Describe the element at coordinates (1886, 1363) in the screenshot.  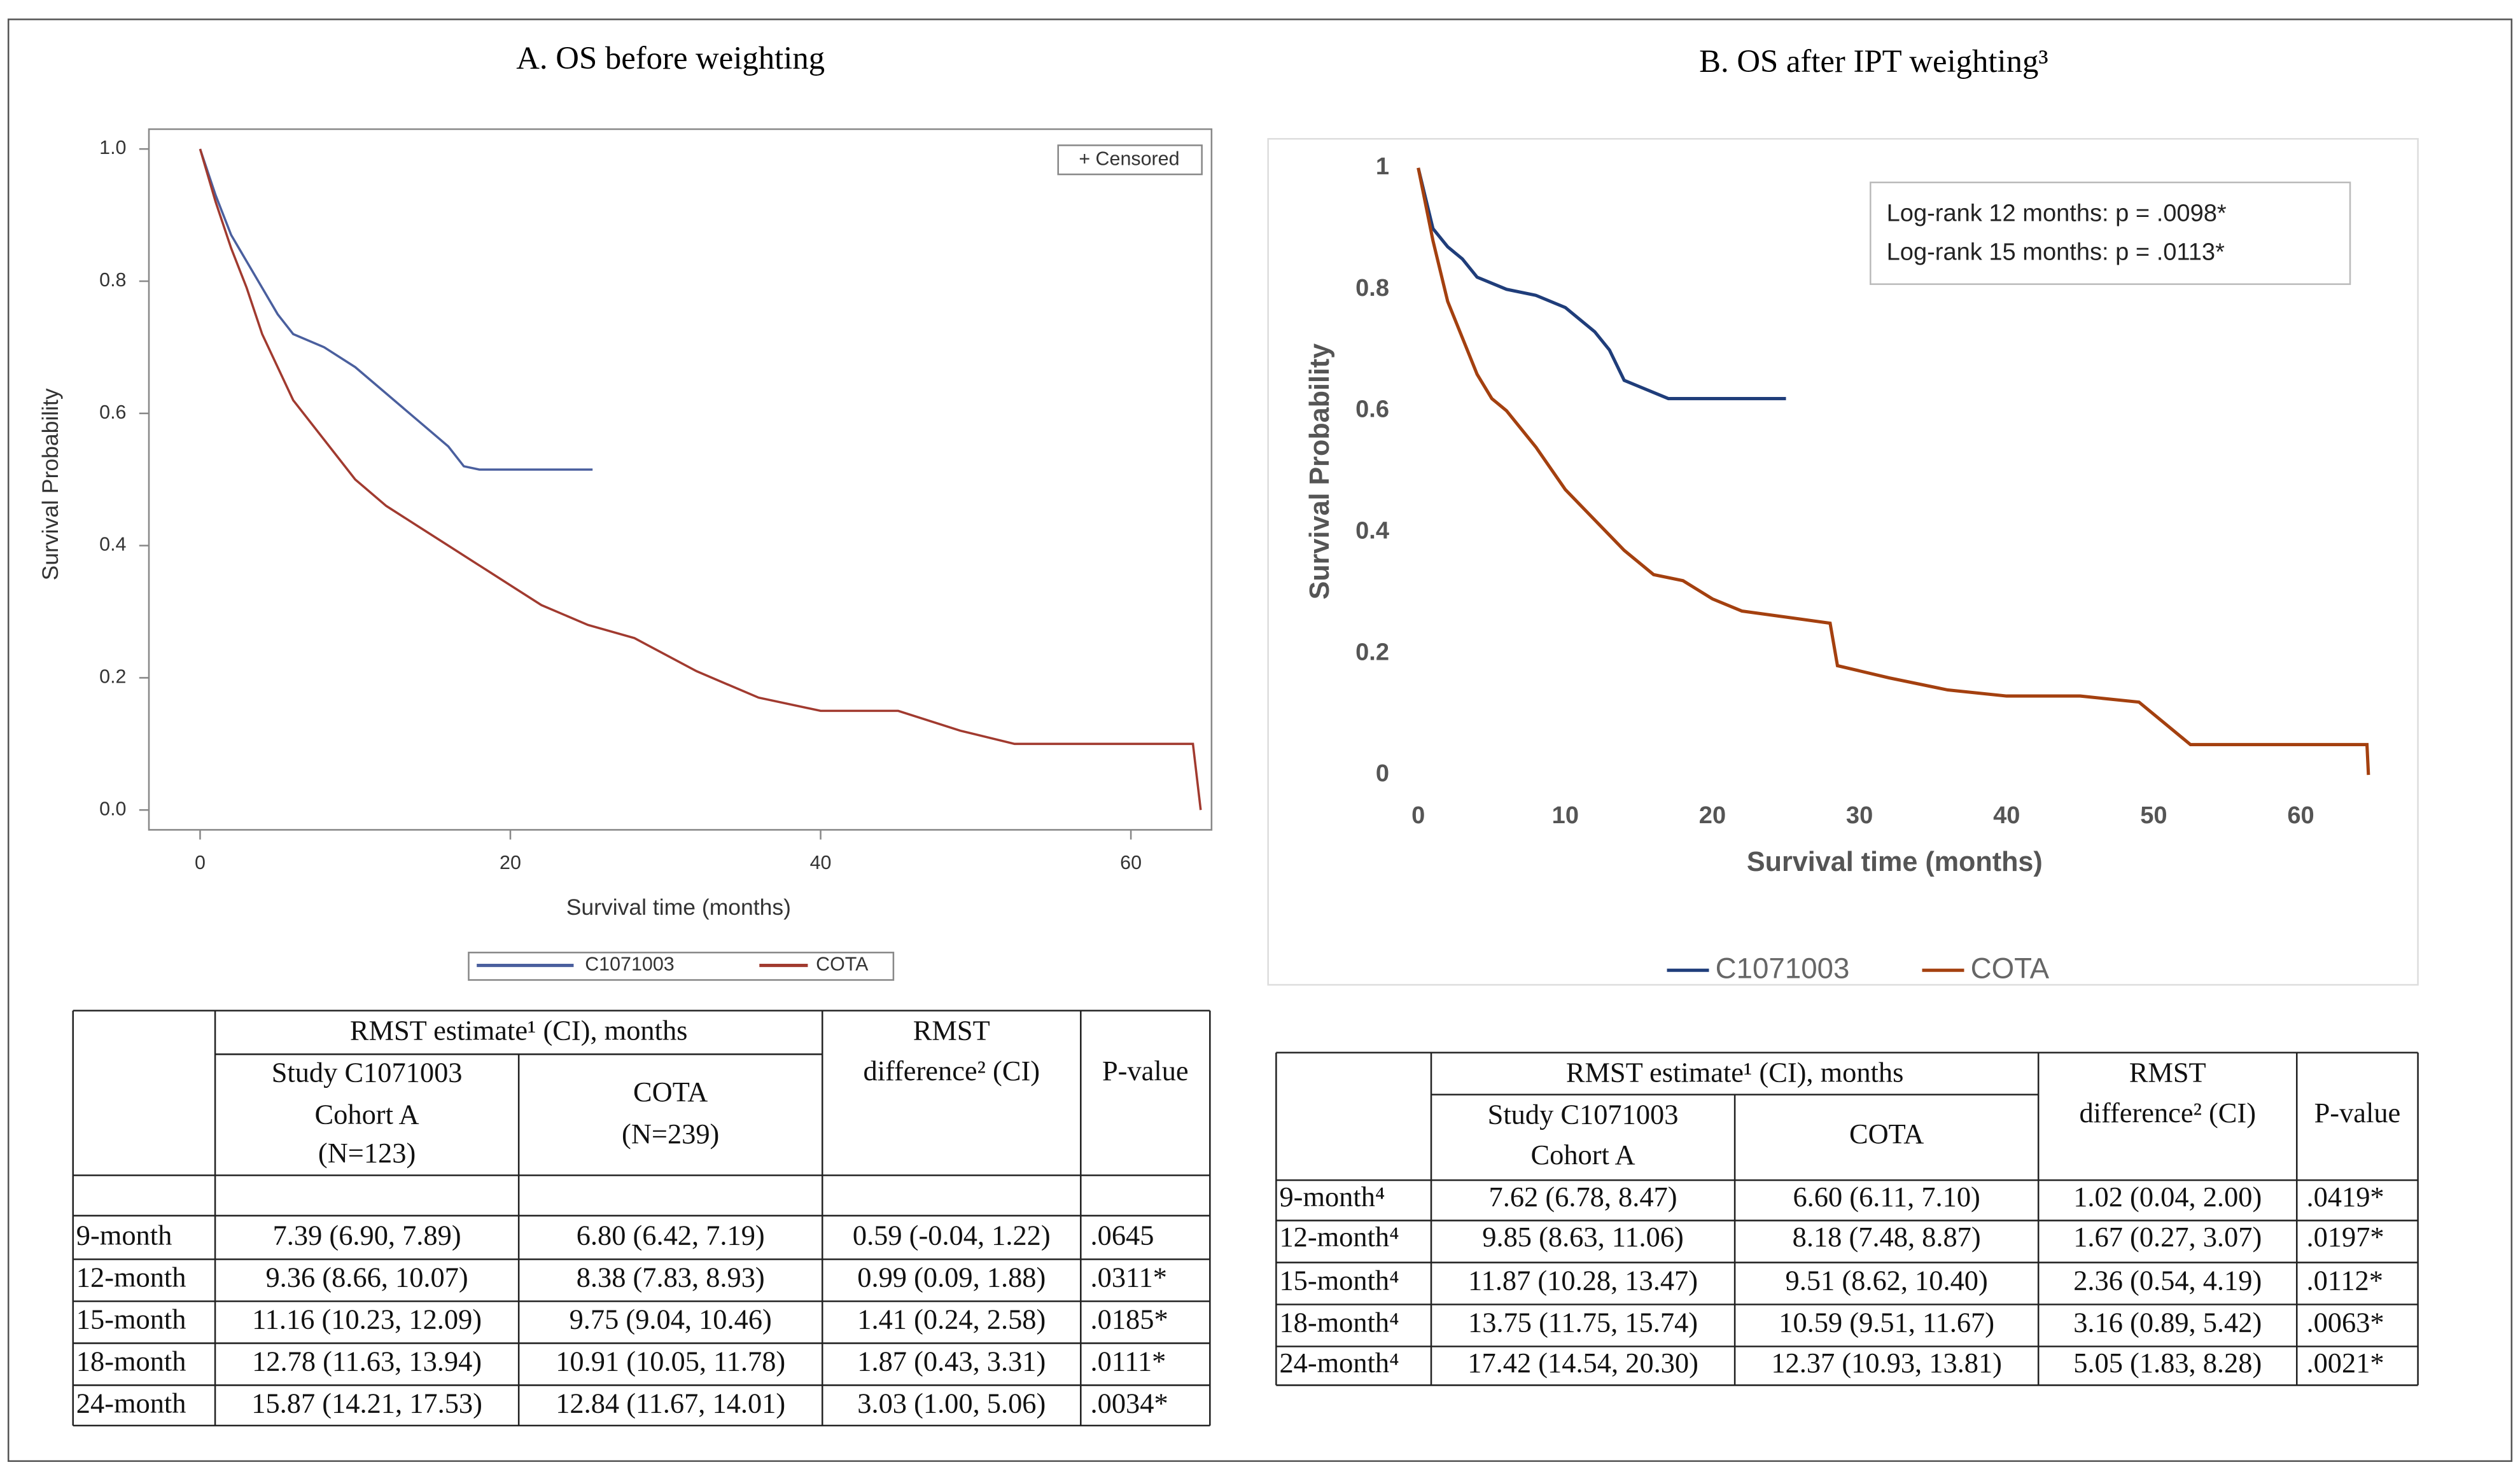
I see `table-cell: 12.37 (10.93, 13.81)` at that location.